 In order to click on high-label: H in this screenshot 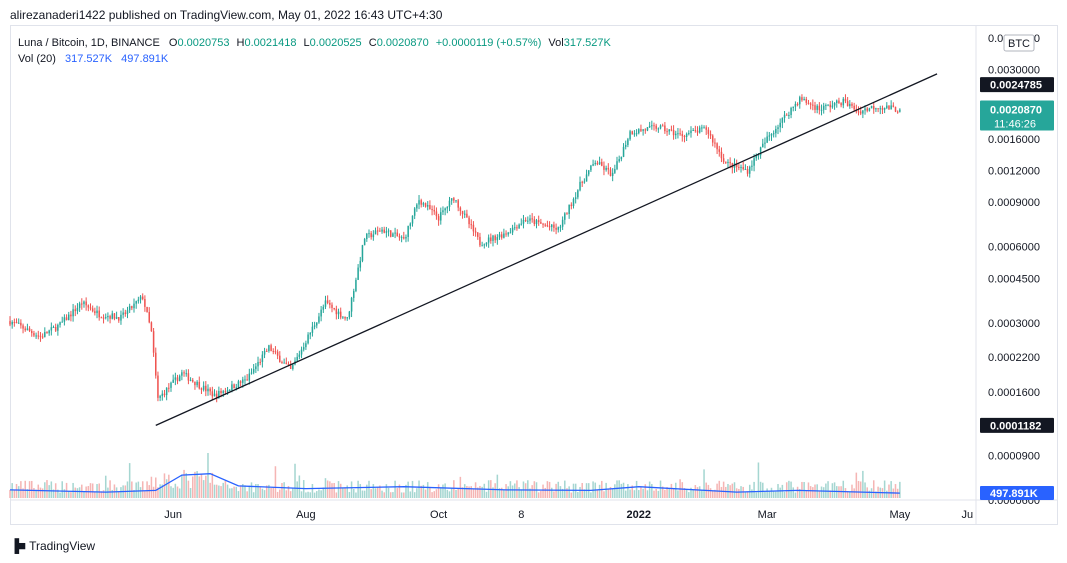, I will do `click(240, 43)`.